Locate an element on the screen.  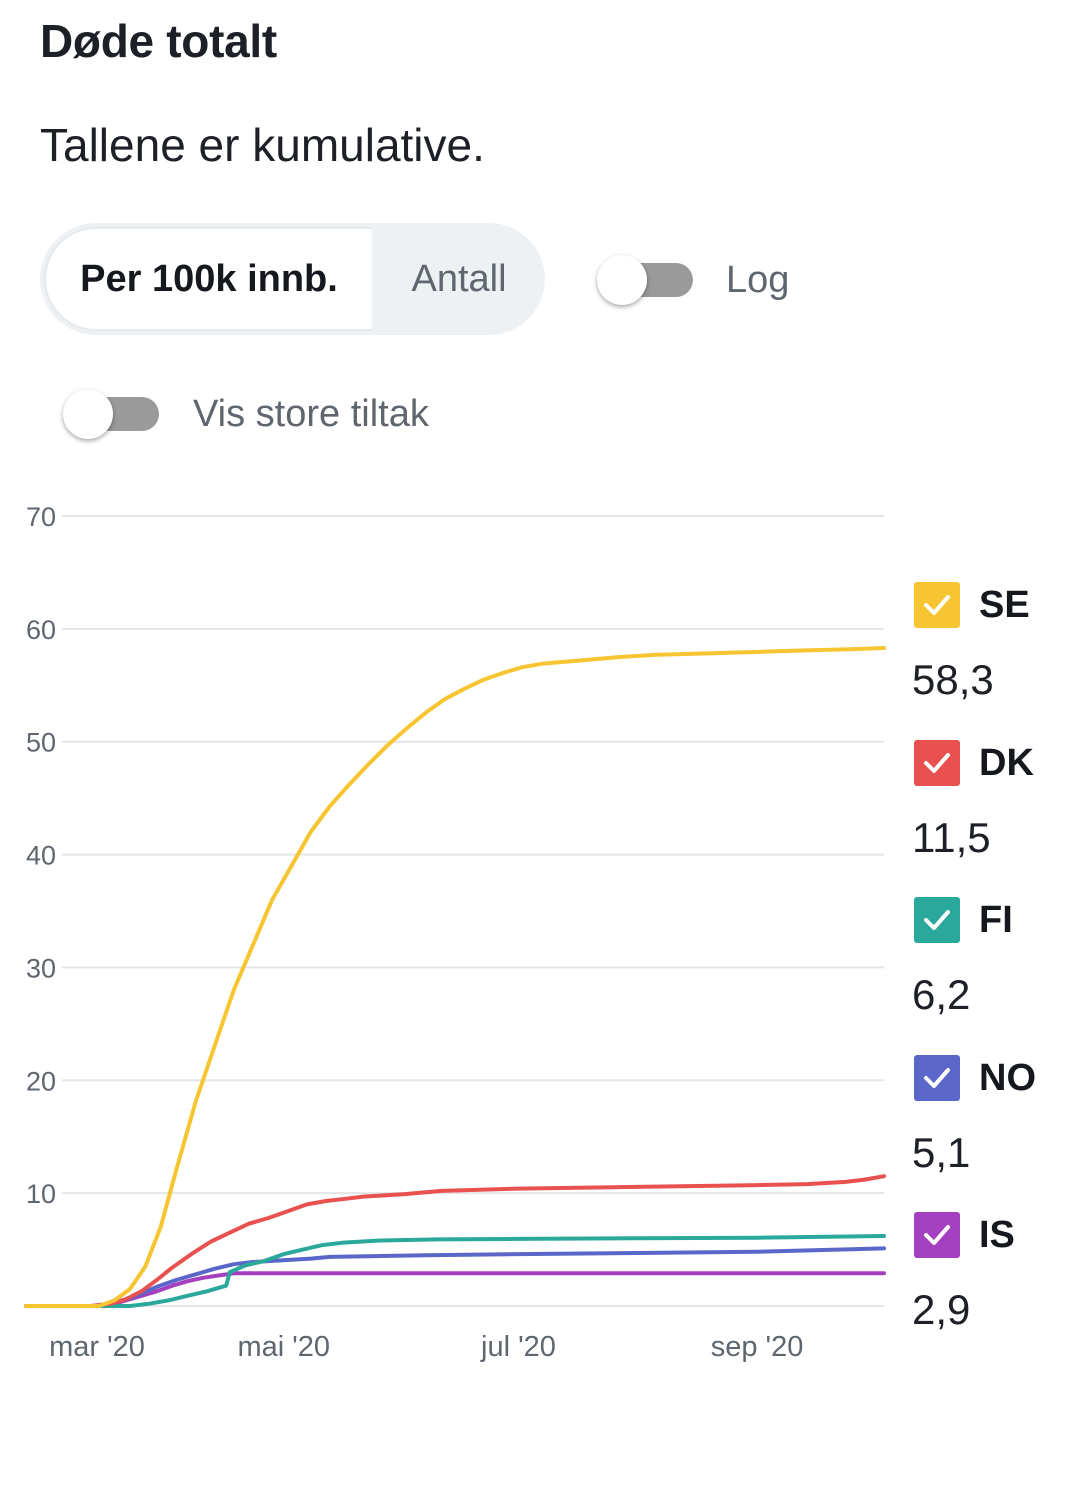
legend-checkbox-no is located at coordinates (937, 1077).